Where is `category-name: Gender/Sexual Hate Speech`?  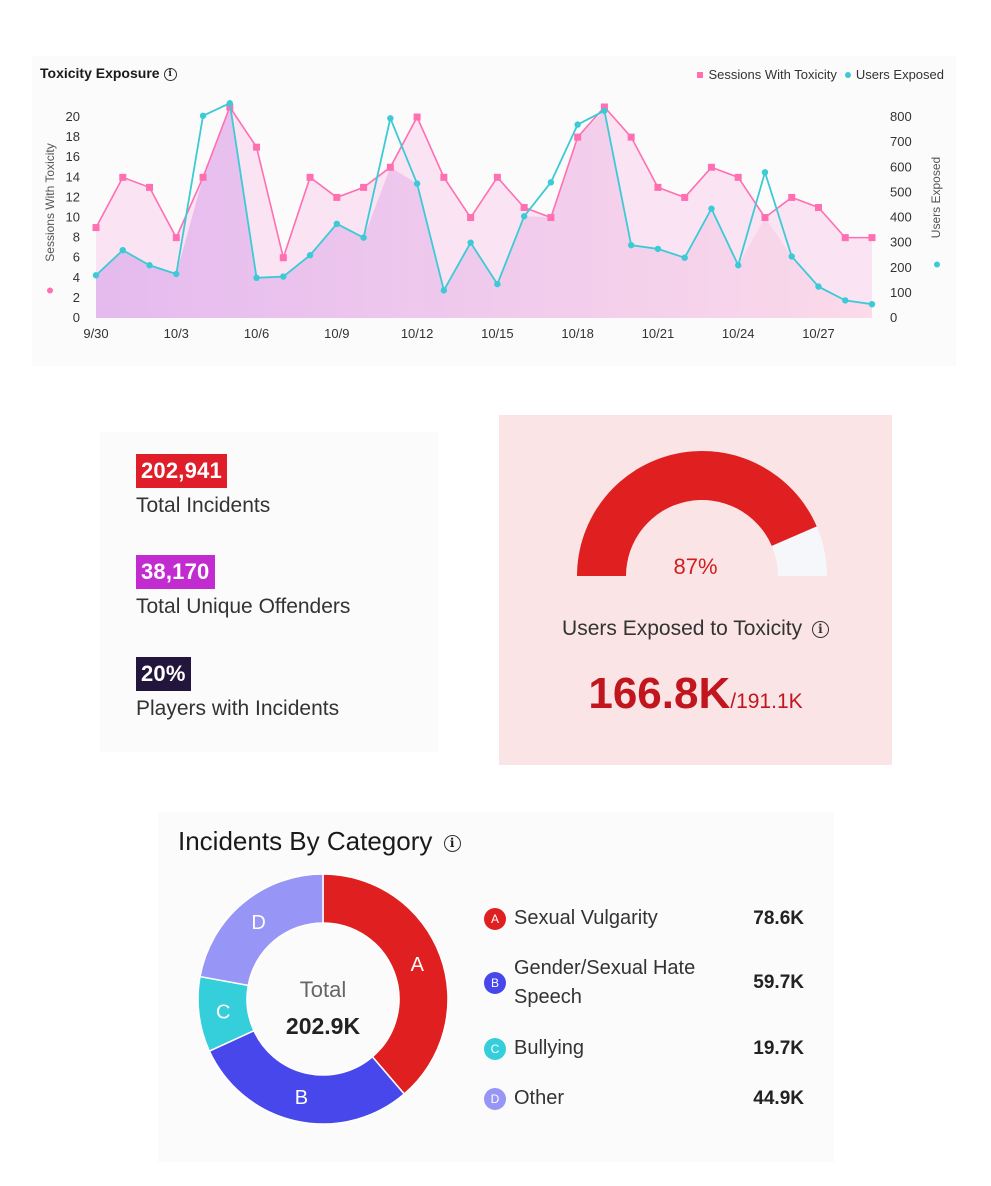
category-name: Gender/Sexual Hate Speech is located at coordinates (605, 982).